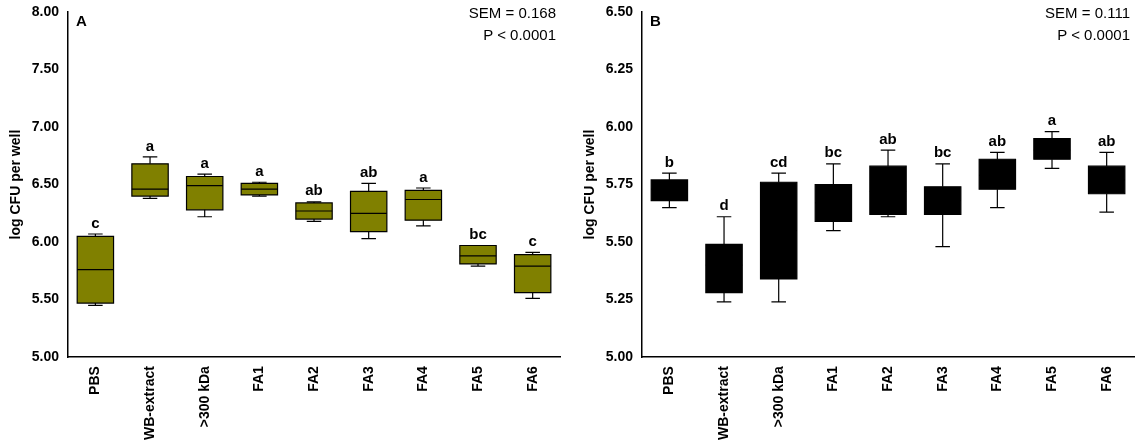 This screenshot has width=1148, height=443. What do you see at coordinates (45, 10) in the screenshot?
I see `y-tick-label: 8.00` at bounding box center [45, 10].